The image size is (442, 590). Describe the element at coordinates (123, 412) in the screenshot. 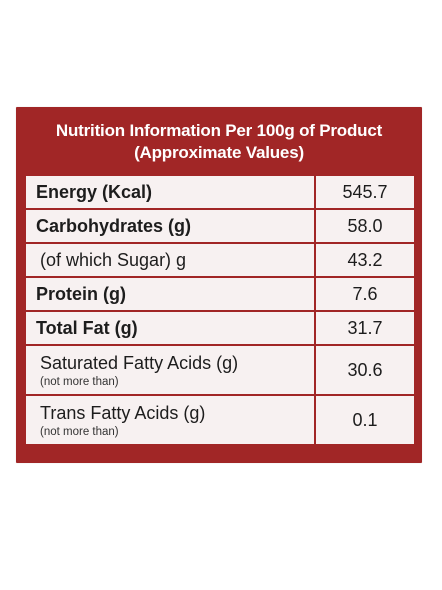

I see `row-label-trans-fat: Trans Fatty Acids (g)` at that location.